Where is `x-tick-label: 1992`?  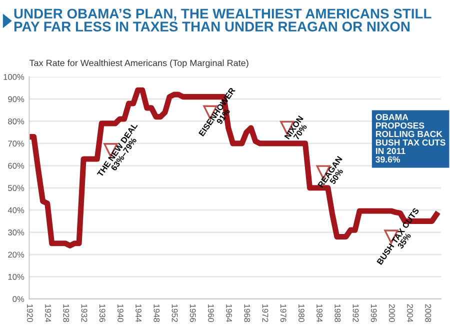 x-tick-label: 1992 is located at coordinates (355, 313).